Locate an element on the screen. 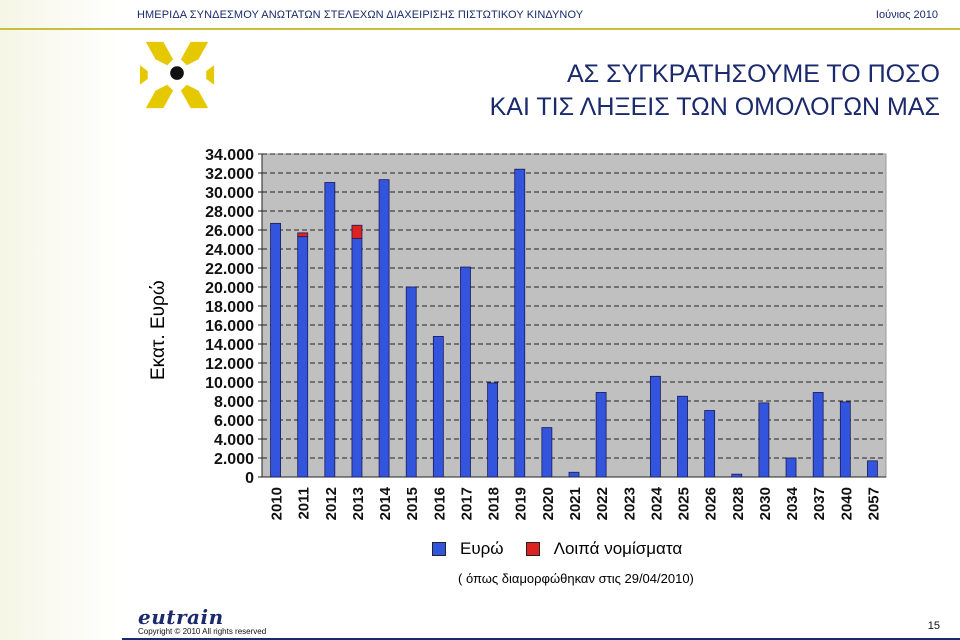  header-bar is located at coordinates (480, 15).